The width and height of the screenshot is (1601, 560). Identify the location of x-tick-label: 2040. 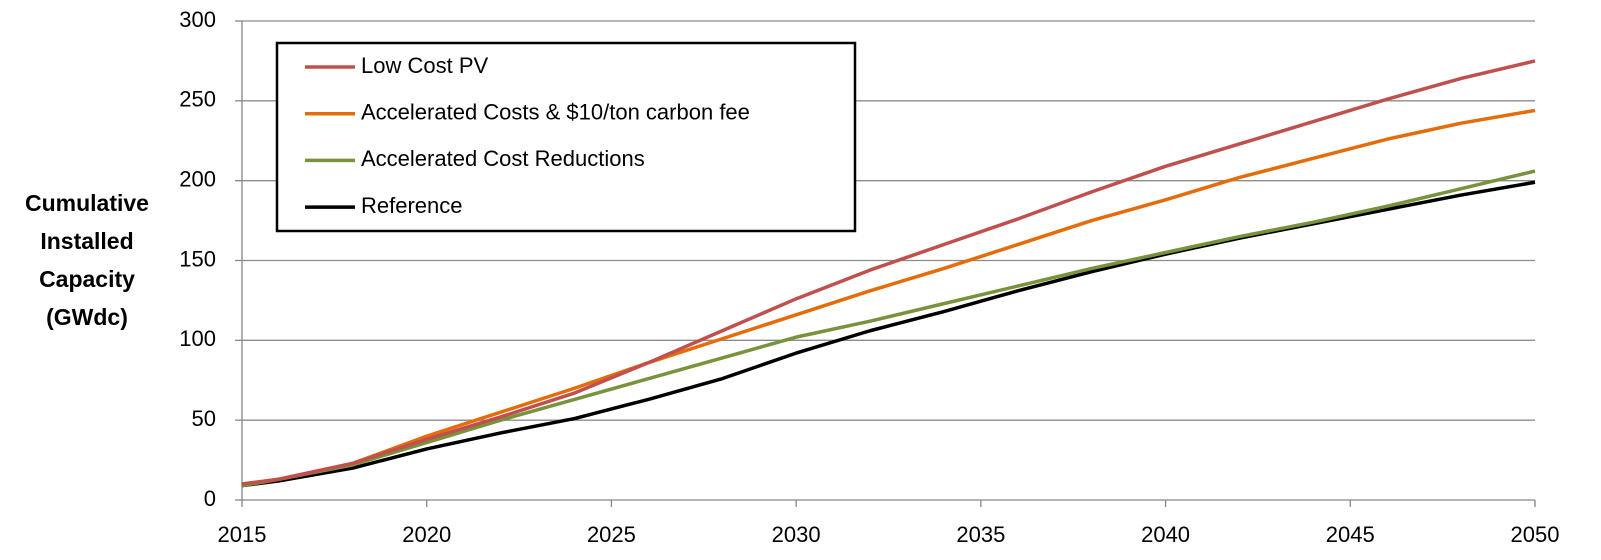
(1165, 534).